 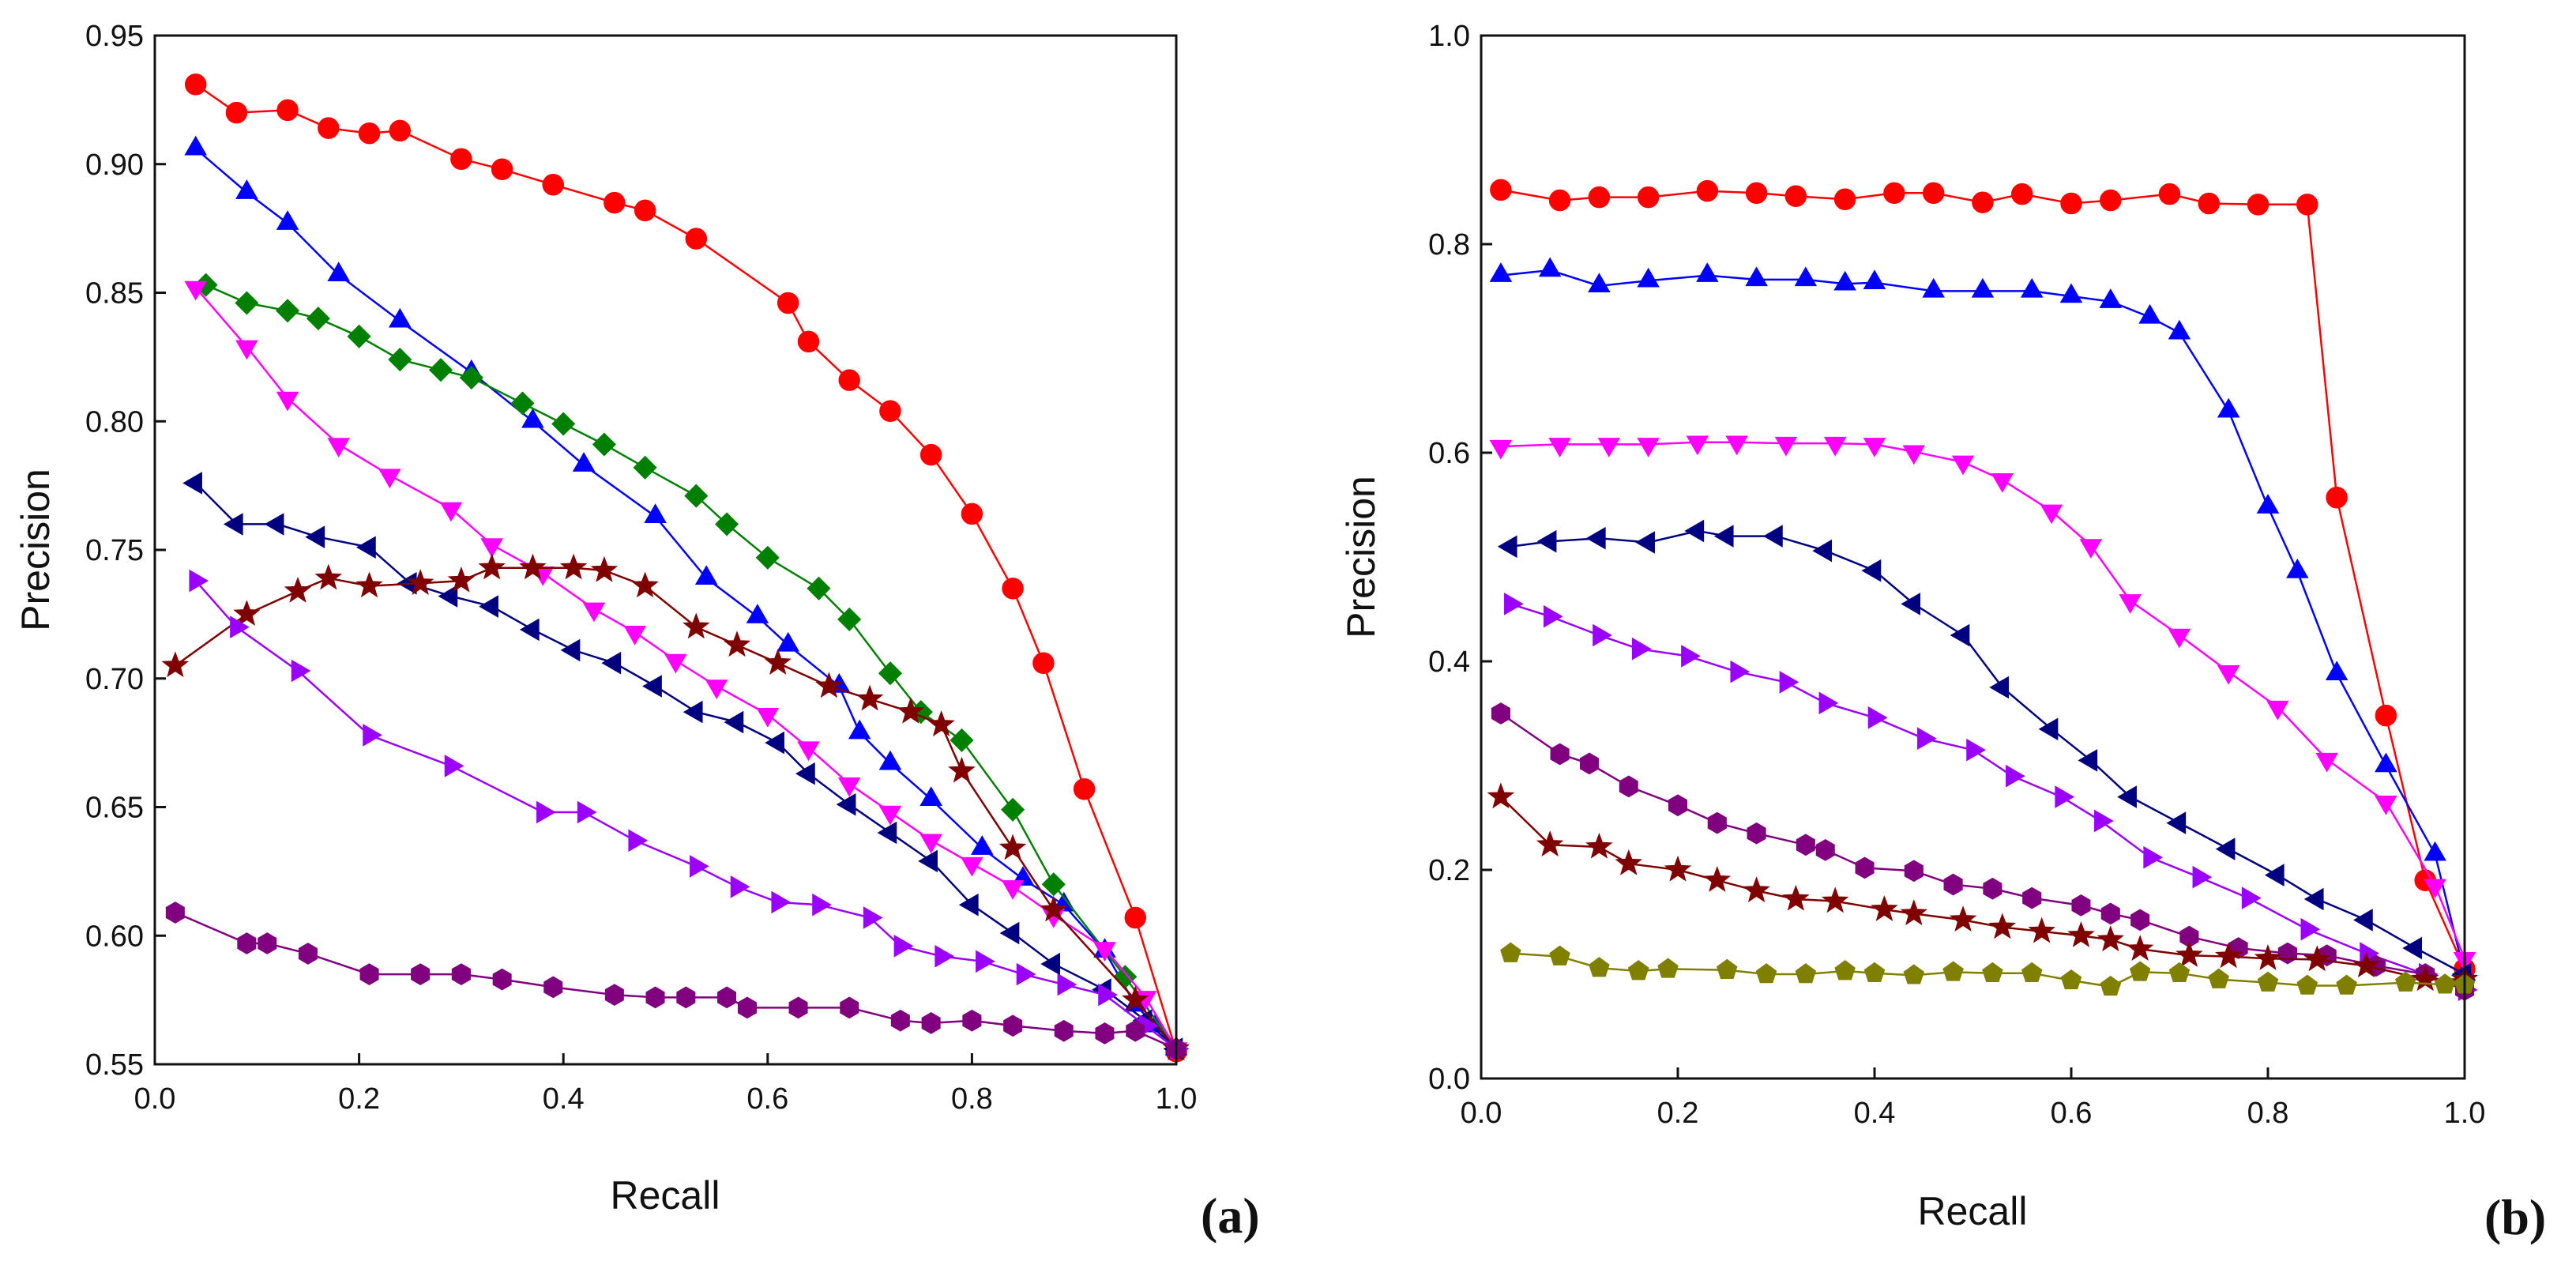 I want to click on panel-a-label: (a), so click(x=1231, y=1216).